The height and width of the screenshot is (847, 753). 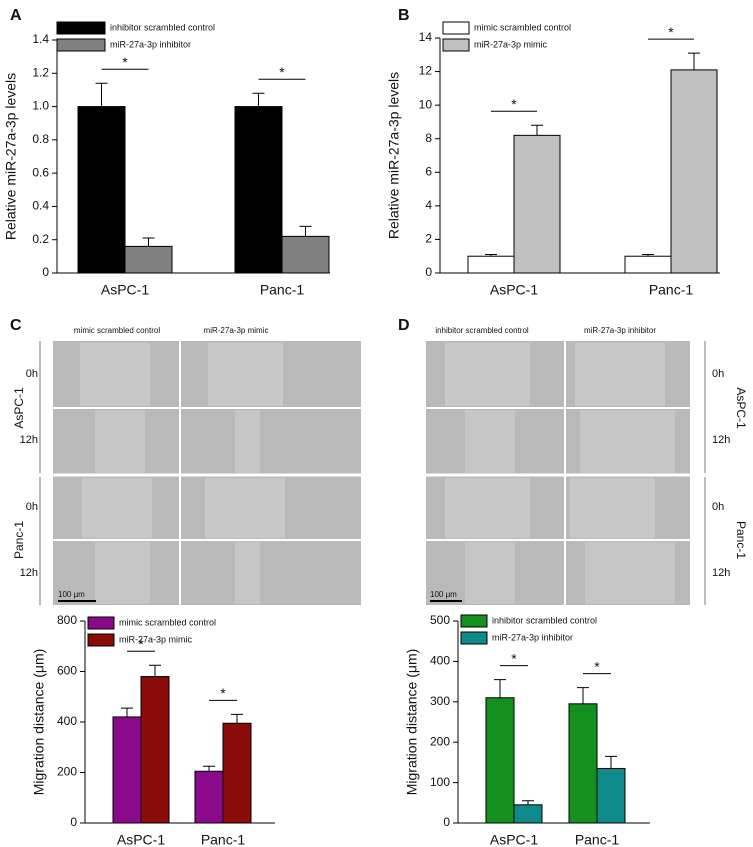 What do you see at coordinates (207, 473) in the screenshot?
I see `micrograph-c` at bounding box center [207, 473].